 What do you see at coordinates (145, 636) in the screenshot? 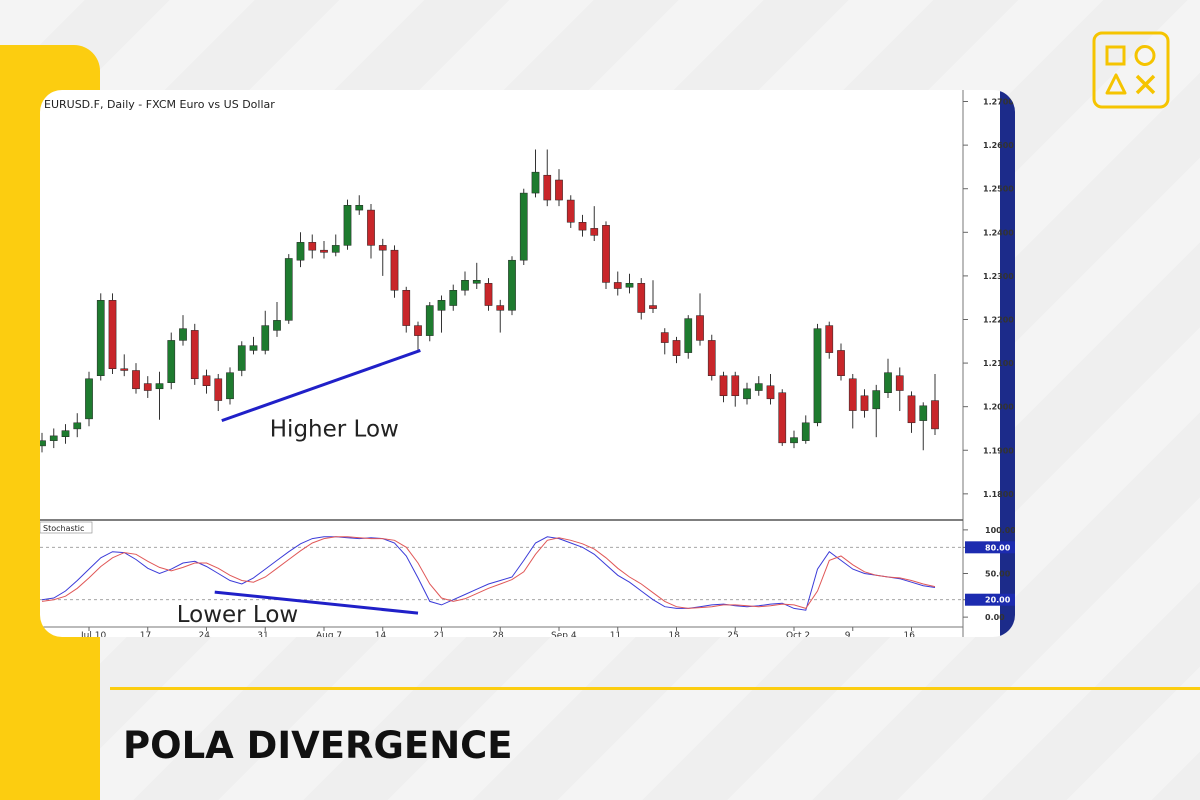
I see `x-tick-label: 17` at bounding box center [145, 636].